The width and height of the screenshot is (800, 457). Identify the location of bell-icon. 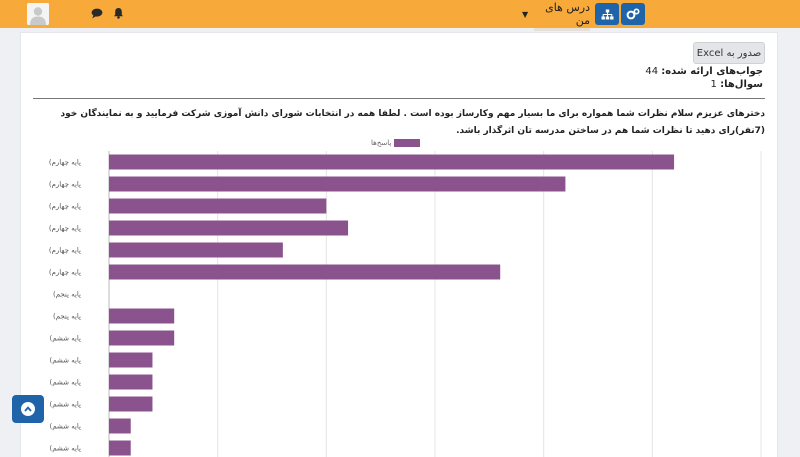
(118, 13).